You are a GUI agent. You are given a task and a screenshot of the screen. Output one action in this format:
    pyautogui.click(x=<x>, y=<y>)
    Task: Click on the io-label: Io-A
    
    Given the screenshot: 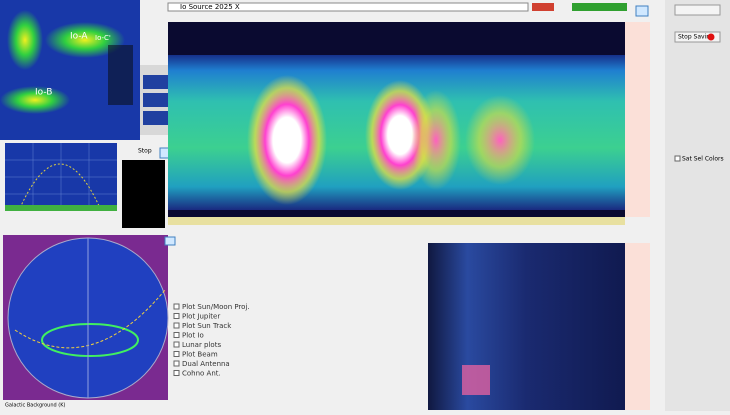 What is the action you would take?
    pyautogui.click(x=79, y=37)
    